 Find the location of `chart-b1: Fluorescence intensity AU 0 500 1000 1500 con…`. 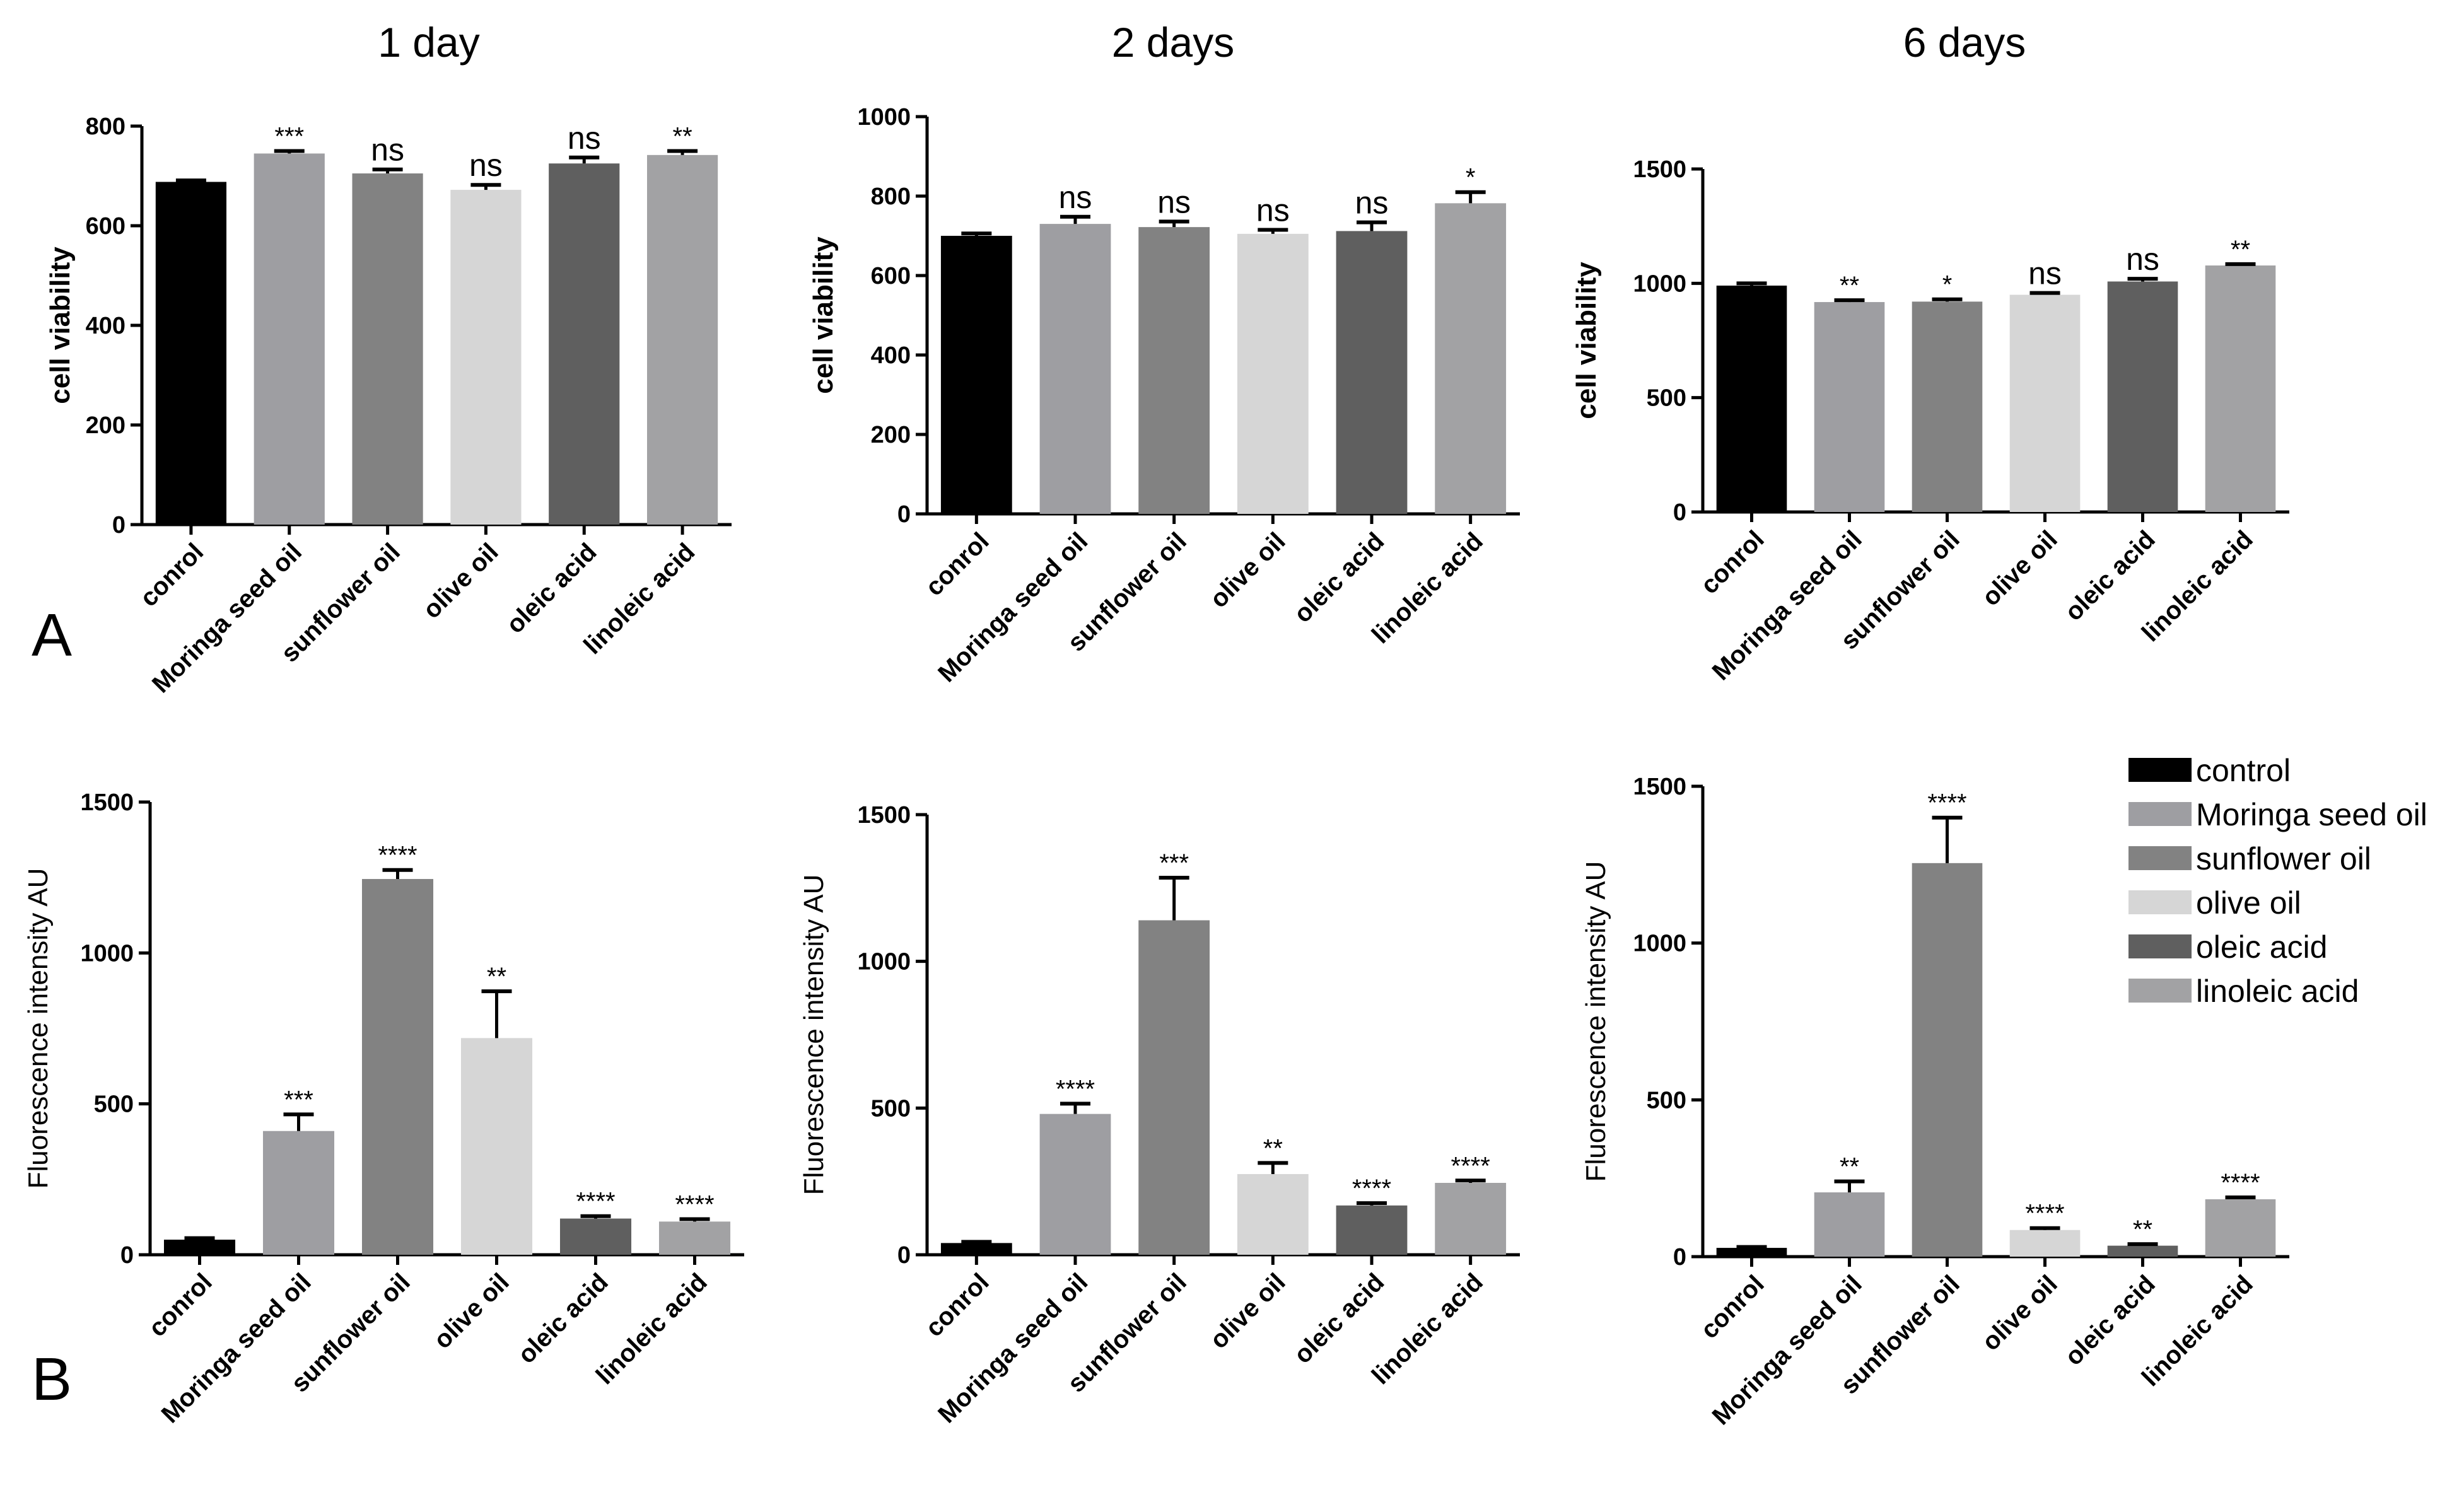

chart-b1: Fluorescence intensity AU 0 500 1000 1500 con… is located at coordinates (383, 1109).